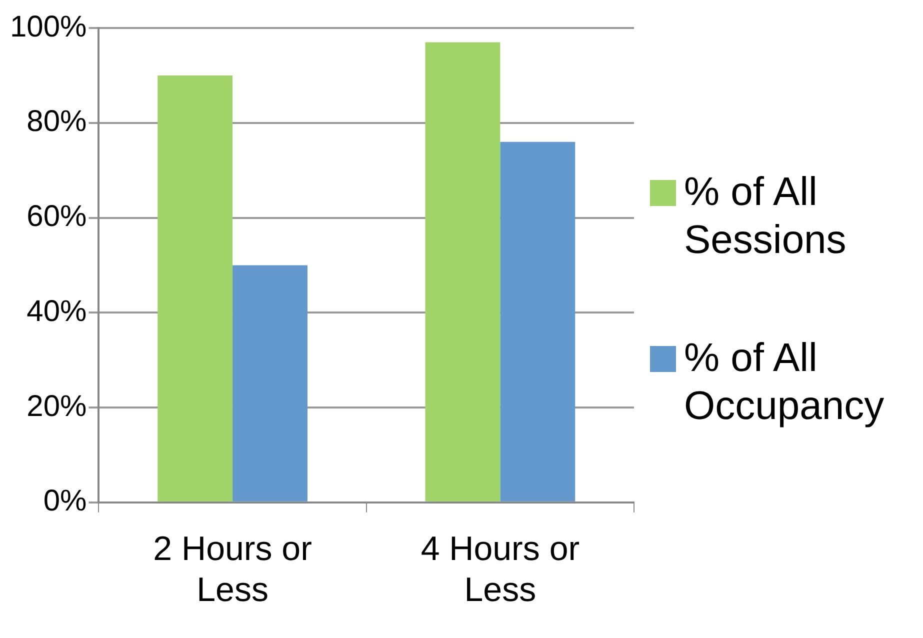 The width and height of the screenshot is (923, 638). Describe the element at coordinates (232, 569) in the screenshot. I see `x-tick-label: 2 Hours or Less` at that location.